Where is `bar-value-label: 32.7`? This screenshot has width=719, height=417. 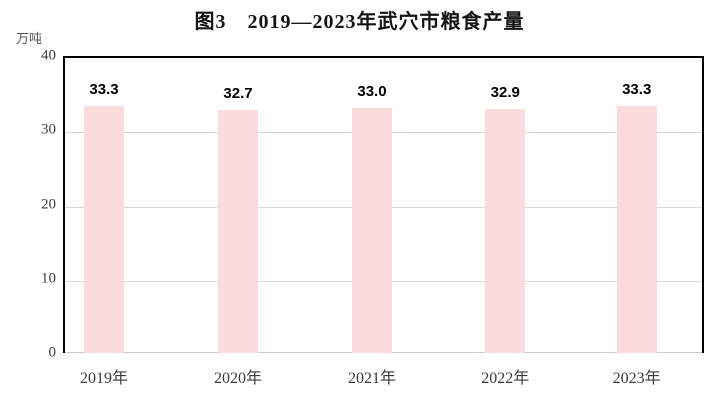 bar-value-label: 32.7 is located at coordinates (238, 94).